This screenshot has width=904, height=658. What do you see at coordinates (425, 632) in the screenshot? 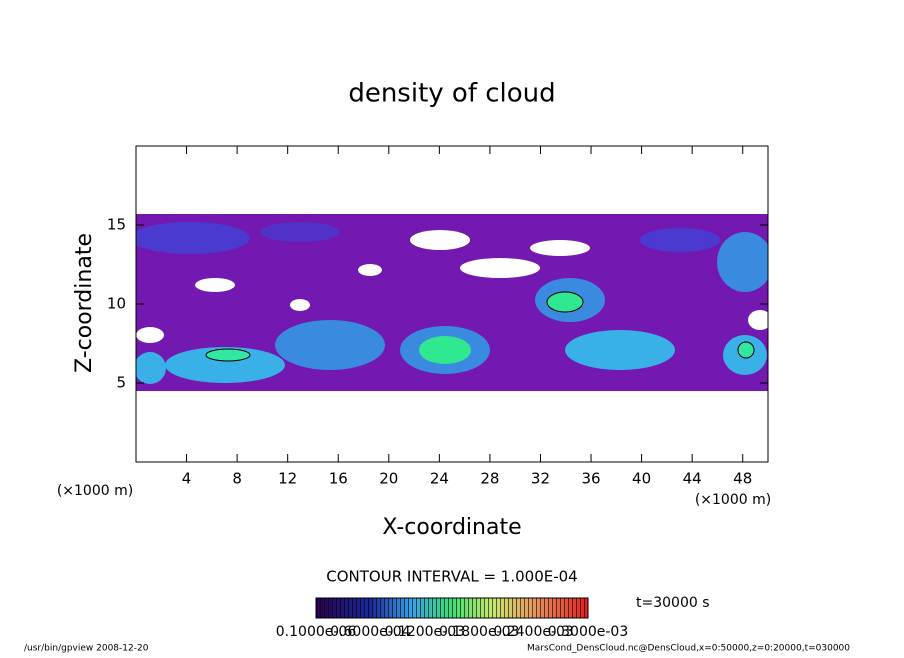
I see `colorbar-label: 0.1200e-03` at bounding box center [425, 632].